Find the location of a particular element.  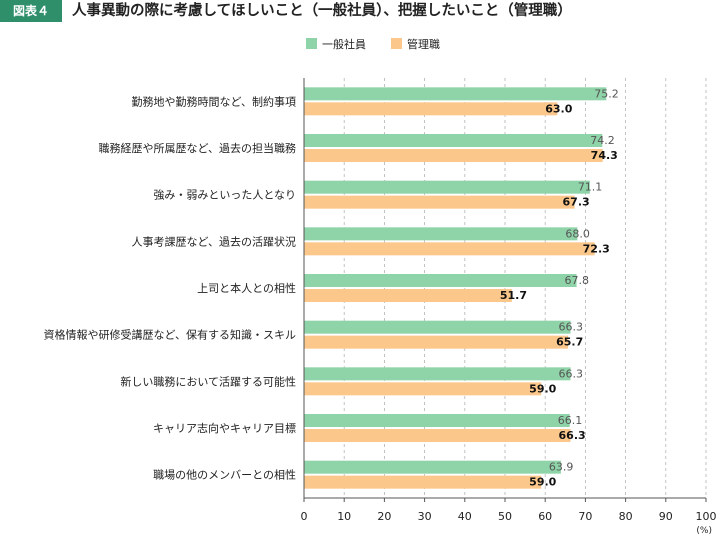

figure-header: 図表４ 人事異動の際に考慮してほしいこと（一般社員）、把握したいこと（管理職） is located at coordinates (364, 12).